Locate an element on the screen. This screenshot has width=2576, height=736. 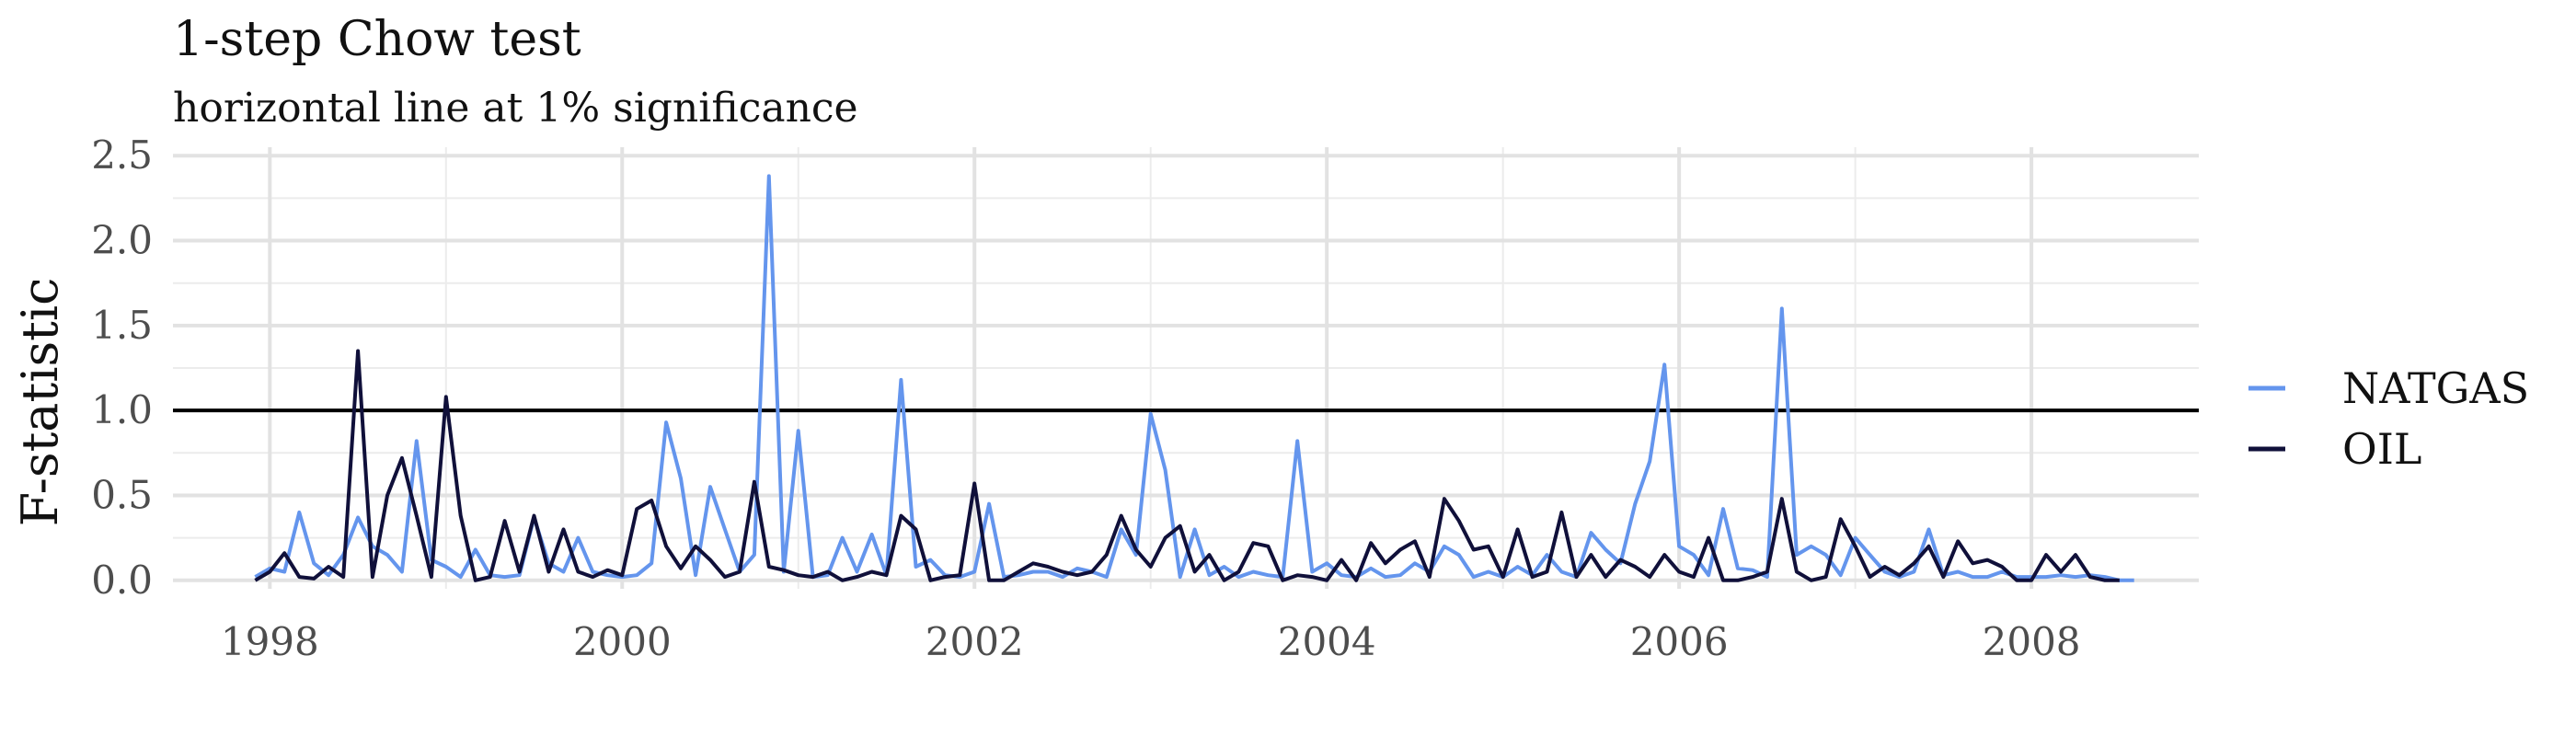
legend: NATGAS OIL is located at coordinates (2388, 418).